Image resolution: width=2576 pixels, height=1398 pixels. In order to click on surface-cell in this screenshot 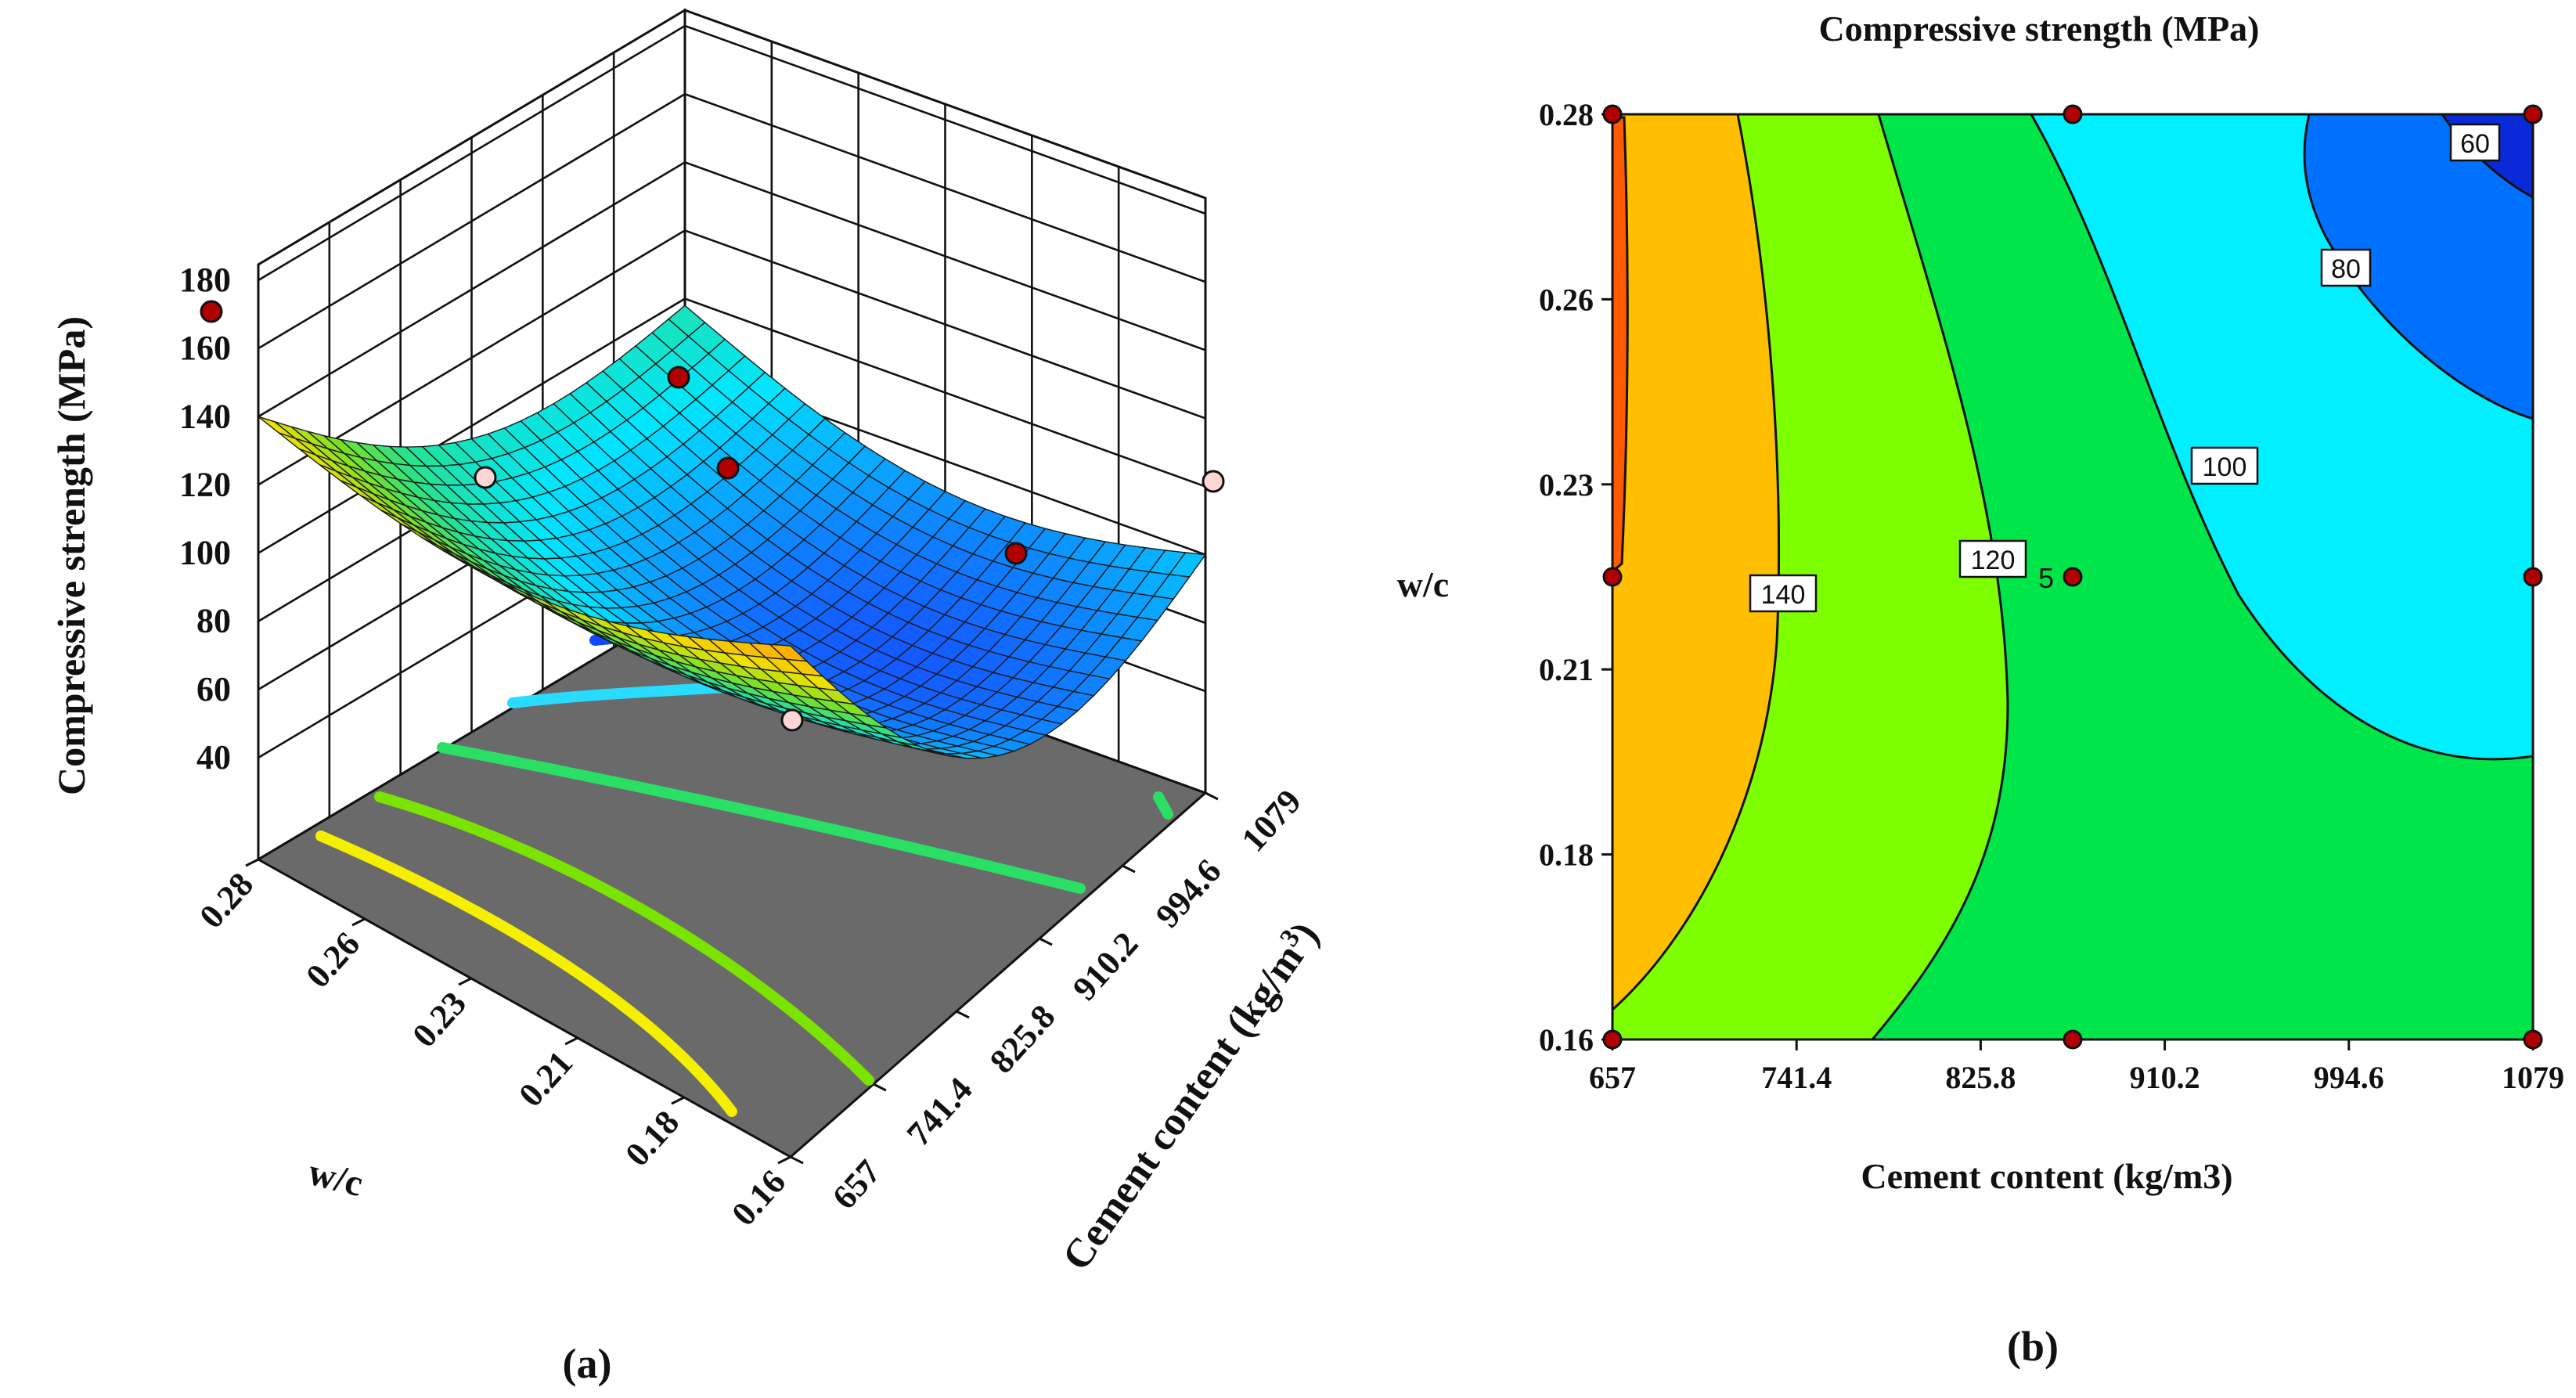, I will do `click(788, 652)`.